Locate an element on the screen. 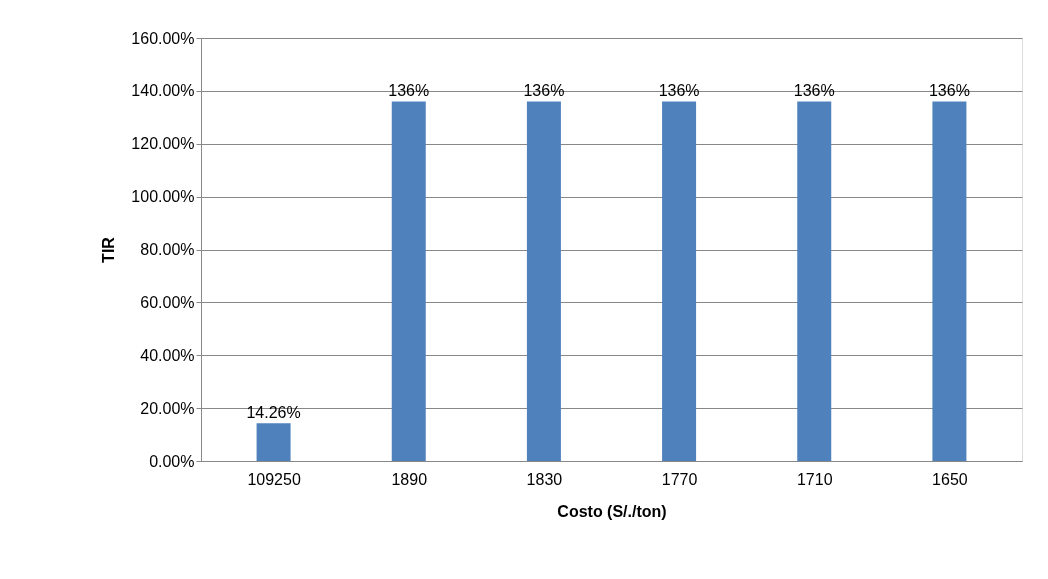 Image resolution: width=1048 pixels, height=579 pixels. x-tick-label: 1710 is located at coordinates (814, 479).